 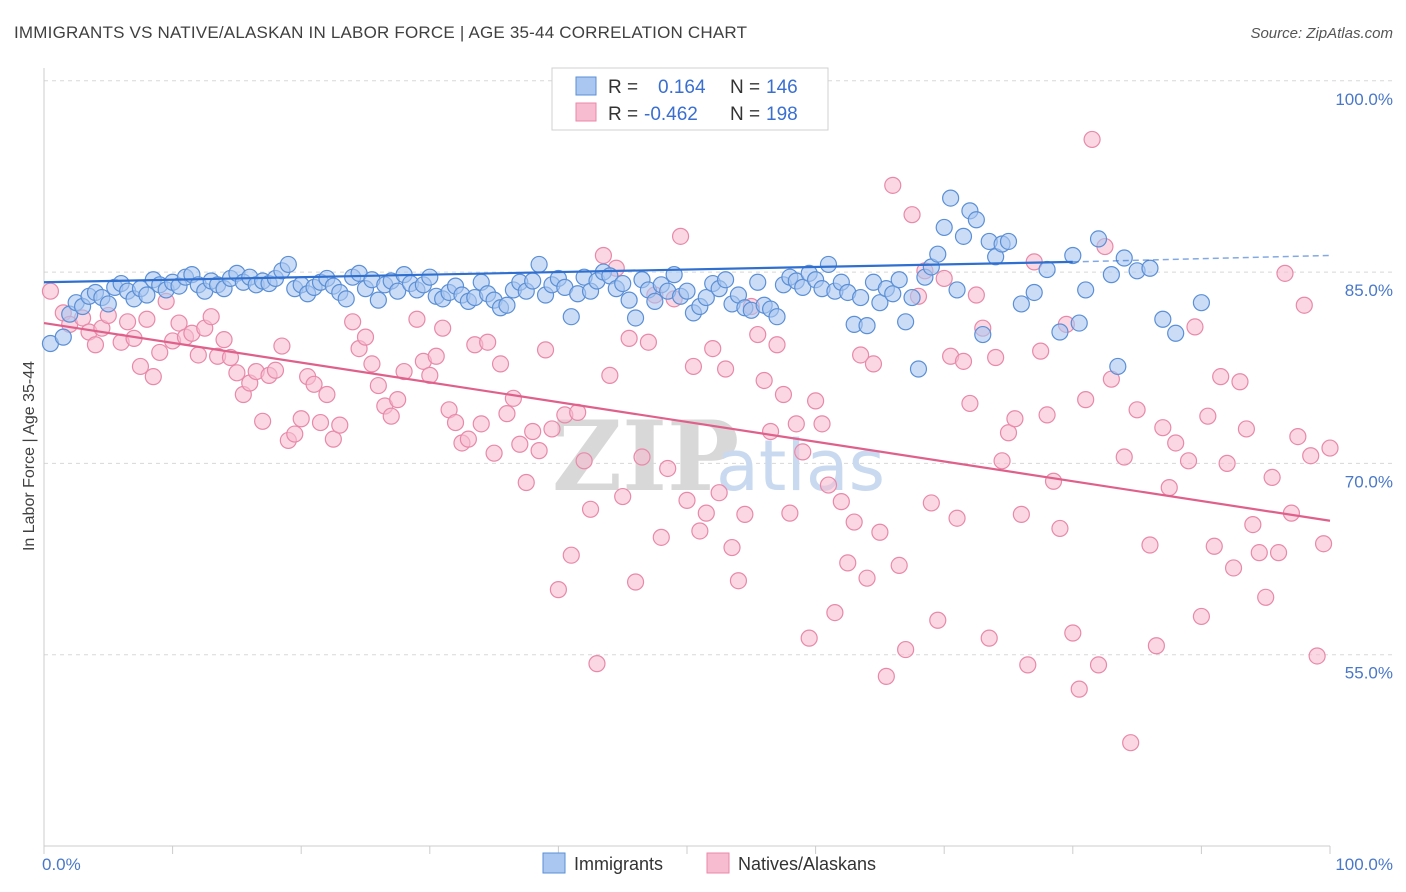 What do you see at coordinates (745, 114) in the screenshot?
I see `legend-n-label-natives: N =` at bounding box center [745, 114].